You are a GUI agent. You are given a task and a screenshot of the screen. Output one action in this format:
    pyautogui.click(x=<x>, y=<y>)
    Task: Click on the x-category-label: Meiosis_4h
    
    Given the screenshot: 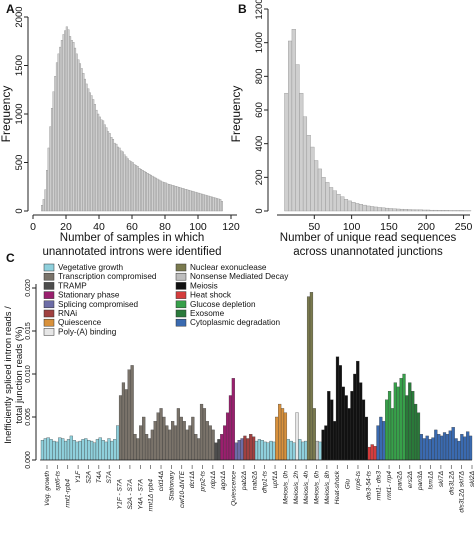 What is the action you would take?
    pyautogui.click(x=306, y=488)
    